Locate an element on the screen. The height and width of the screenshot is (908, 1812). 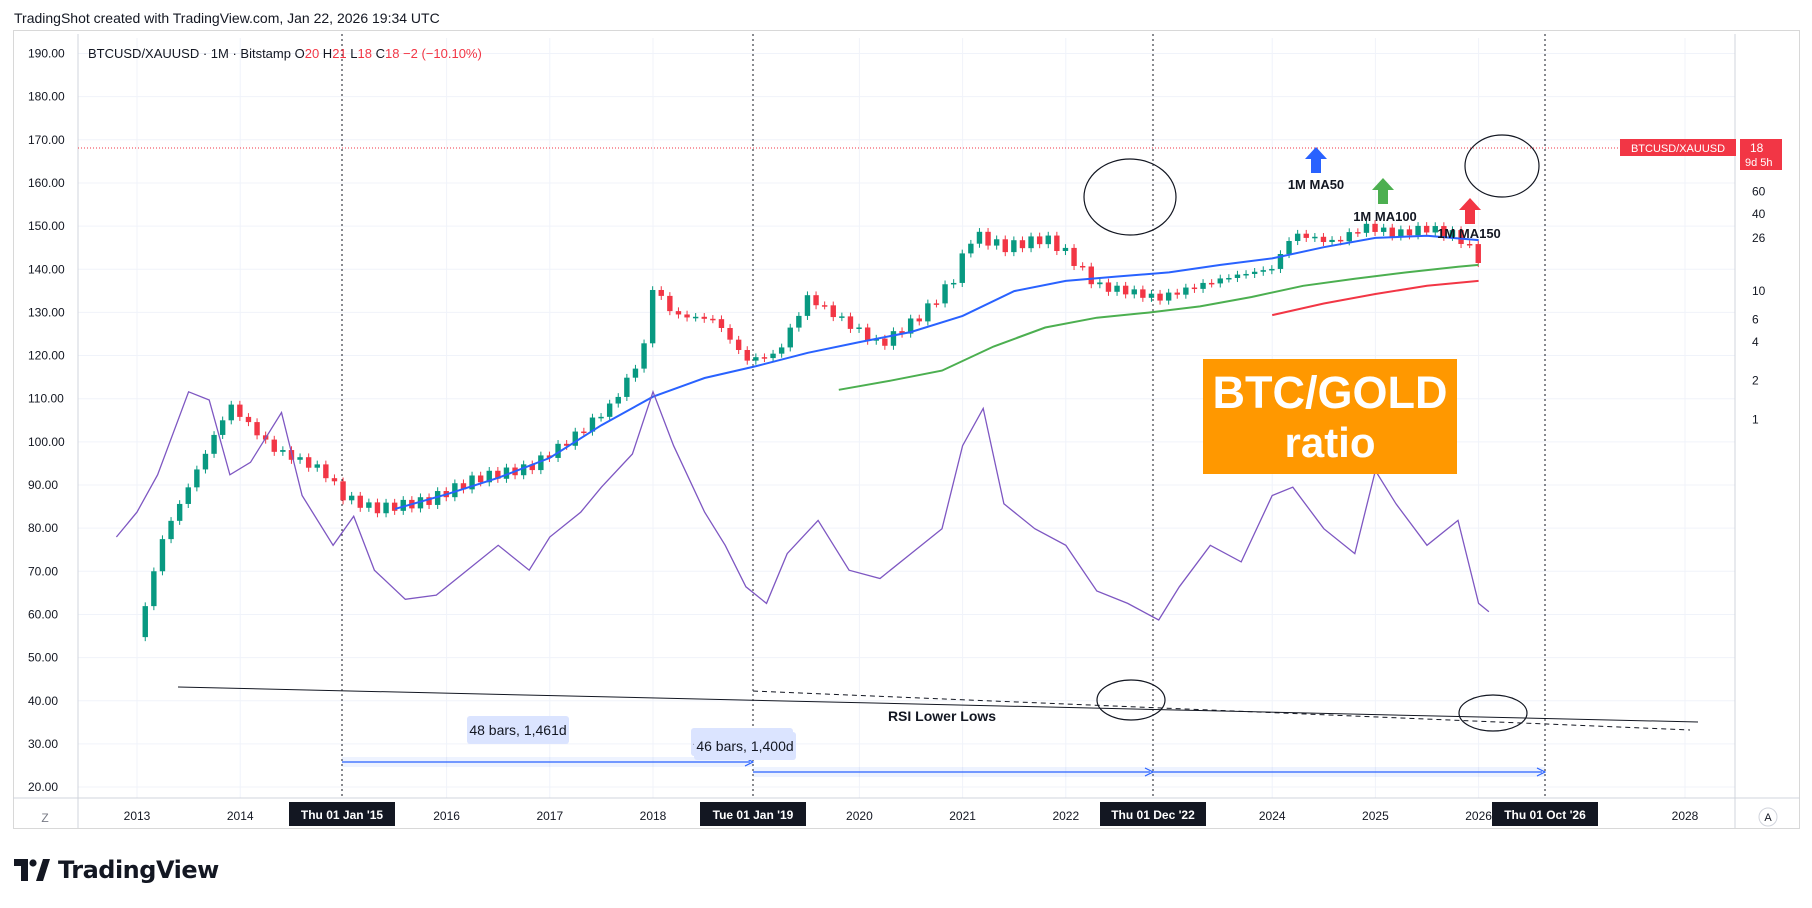
left-axis-tick: 130.00 is located at coordinates (46, 312).